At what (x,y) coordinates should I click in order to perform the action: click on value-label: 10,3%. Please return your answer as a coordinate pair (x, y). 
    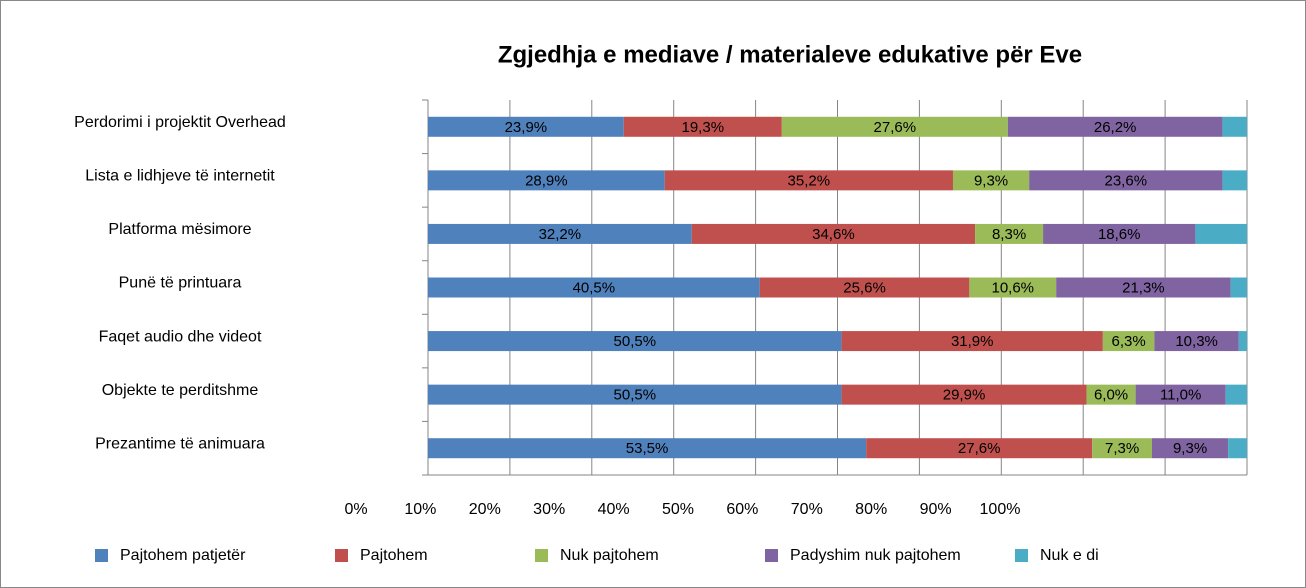
    Looking at the image, I should click on (1196, 341).